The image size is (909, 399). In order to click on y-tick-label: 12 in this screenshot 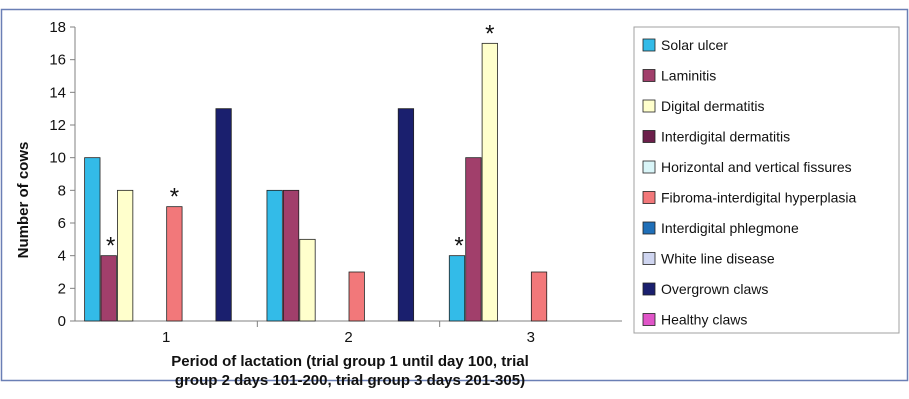, I will do `click(57, 125)`.